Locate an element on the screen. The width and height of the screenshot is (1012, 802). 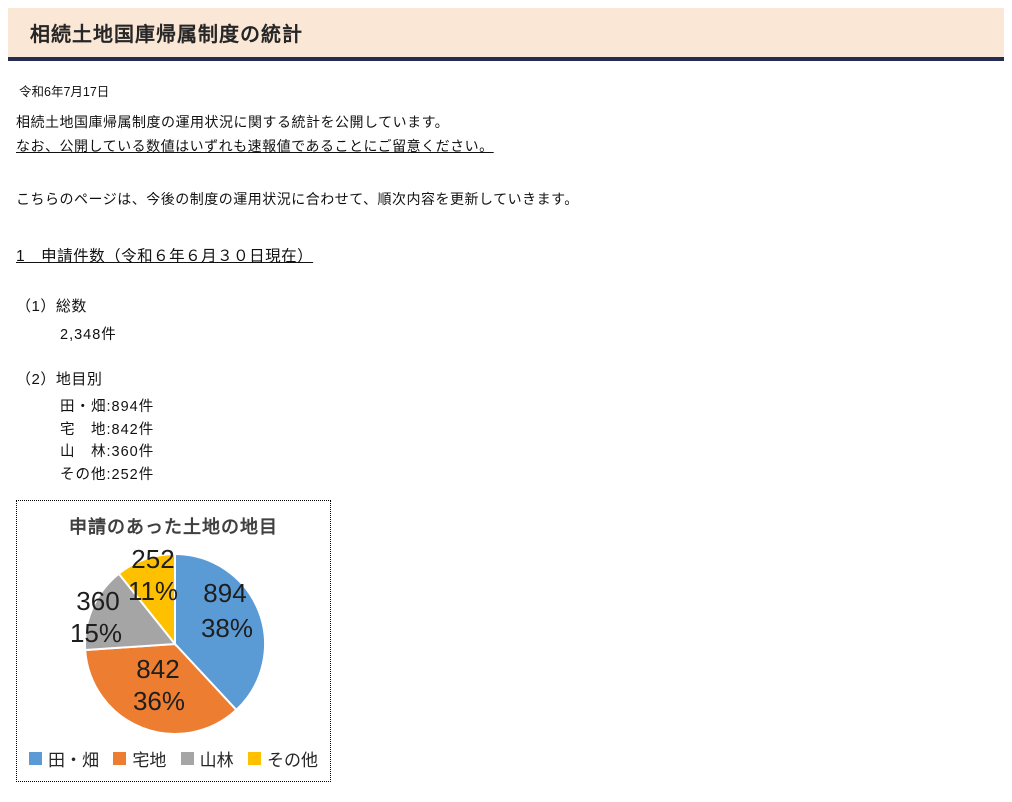
land-category-item-sonota: その他:252件 is located at coordinates (107, 474).